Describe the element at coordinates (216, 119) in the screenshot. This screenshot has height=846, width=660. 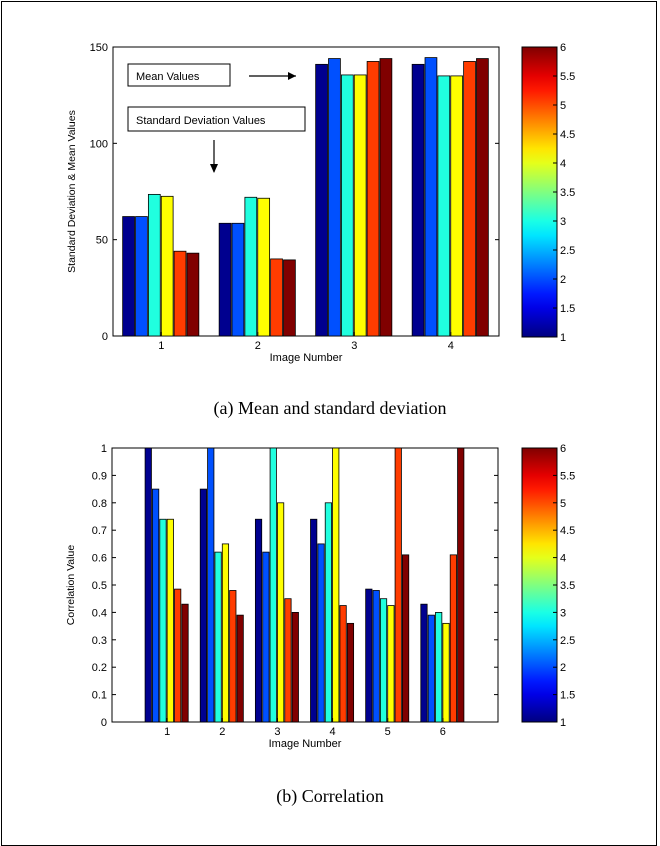
I see `annotation-box-std` at that location.